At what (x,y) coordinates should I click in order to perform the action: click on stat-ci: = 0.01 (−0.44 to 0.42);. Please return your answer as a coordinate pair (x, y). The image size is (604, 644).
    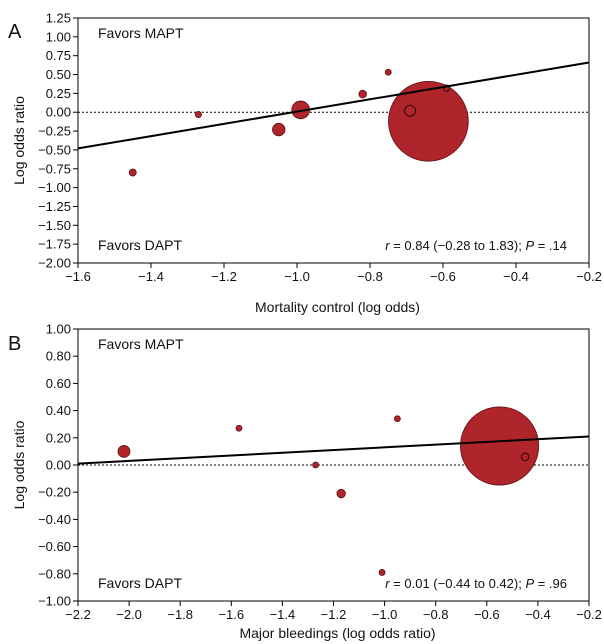
    Looking at the image, I should click on (458, 583).